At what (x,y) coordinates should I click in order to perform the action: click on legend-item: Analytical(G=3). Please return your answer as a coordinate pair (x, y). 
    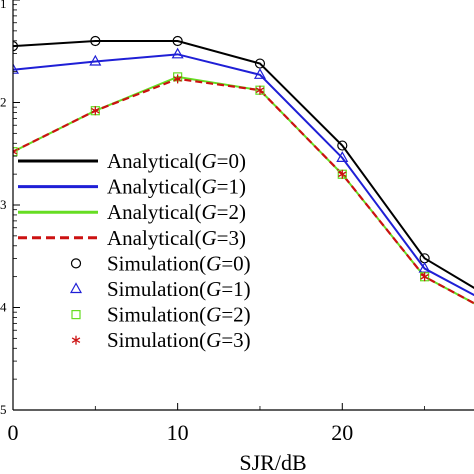
    Looking at the image, I should click on (132, 238).